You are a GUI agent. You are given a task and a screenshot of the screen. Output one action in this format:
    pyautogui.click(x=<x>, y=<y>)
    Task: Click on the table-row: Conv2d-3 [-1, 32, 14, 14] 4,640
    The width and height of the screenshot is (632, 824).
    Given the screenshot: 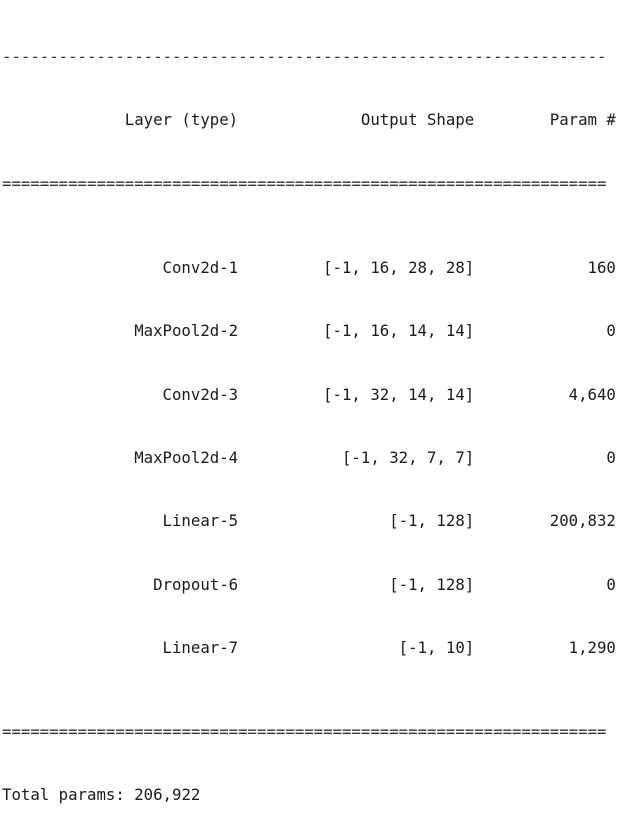 What is the action you would take?
    pyautogui.click(x=309, y=394)
    